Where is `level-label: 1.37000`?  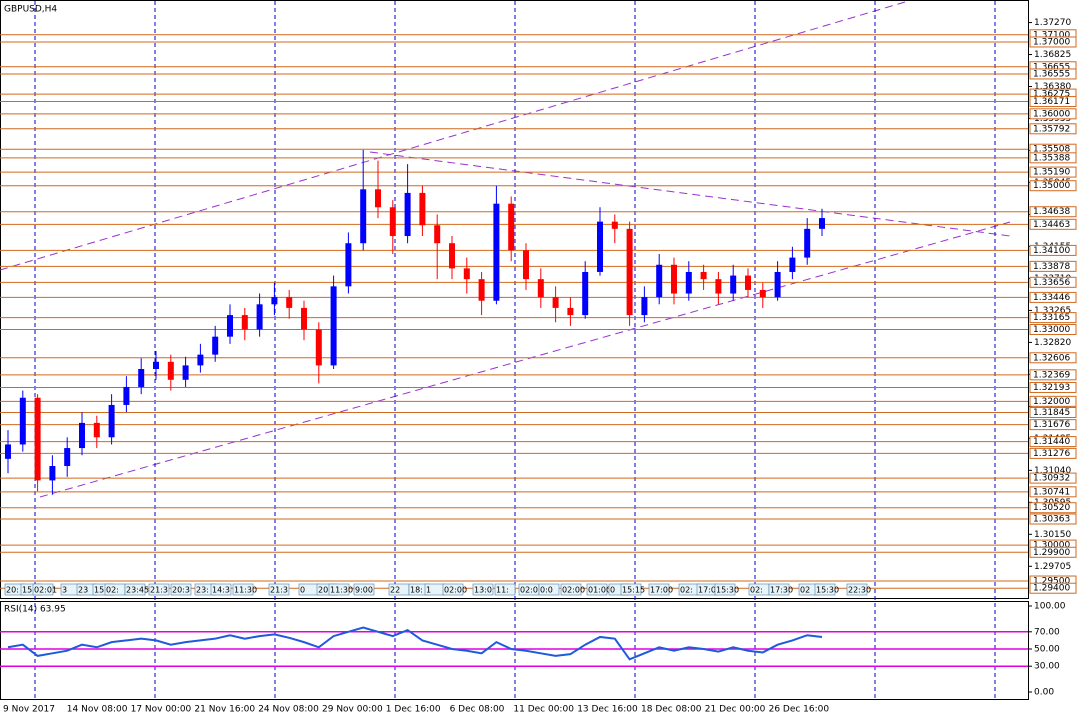 level-label: 1.37000 is located at coordinates (1051, 42).